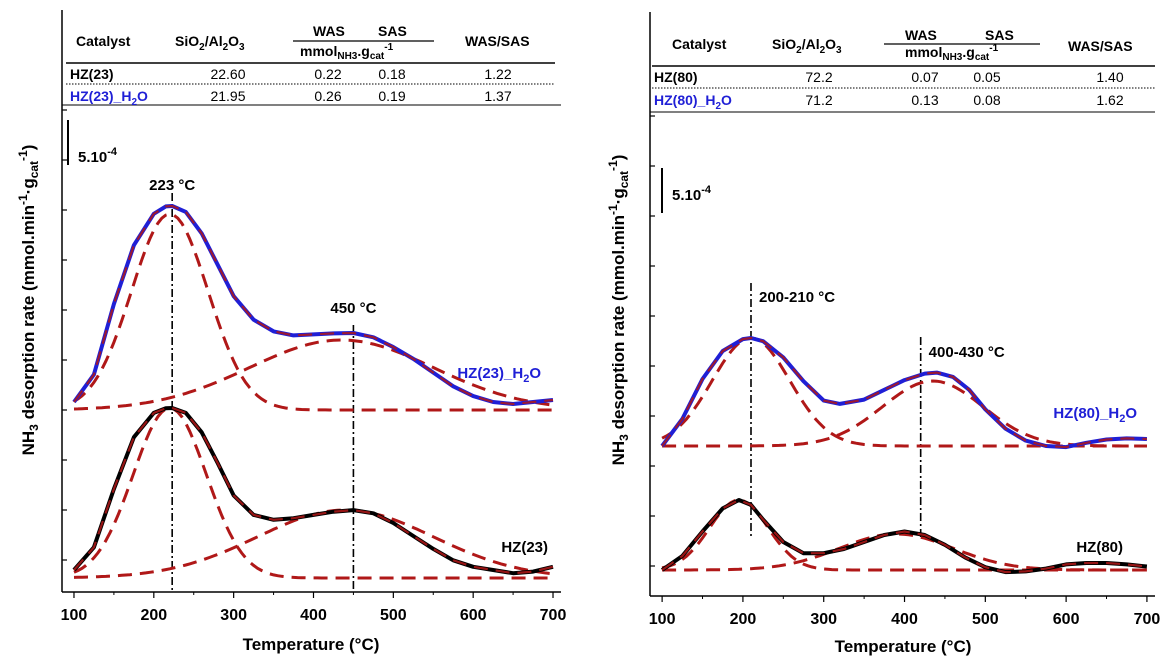 The width and height of the screenshot is (1160, 659). What do you see at coordinates (797, 297) in the screenshot?
I see `peak-marker-label: 200-210 °C` at bounding box center [797, 297].